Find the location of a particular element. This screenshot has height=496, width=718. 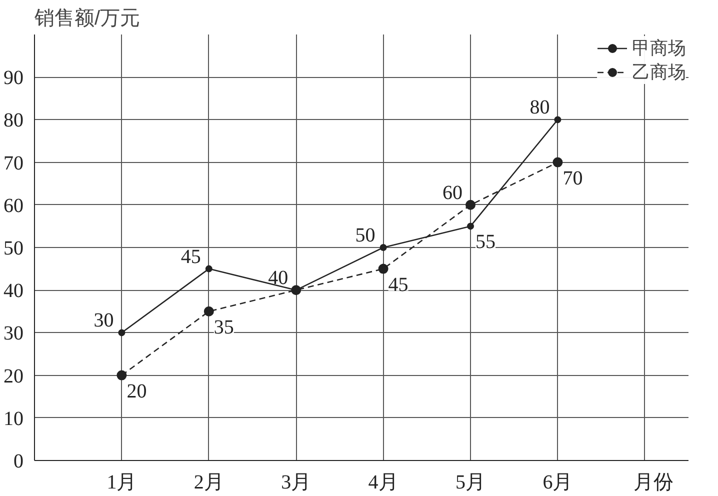

data-label: 40 is located at coordinates (278, 278).